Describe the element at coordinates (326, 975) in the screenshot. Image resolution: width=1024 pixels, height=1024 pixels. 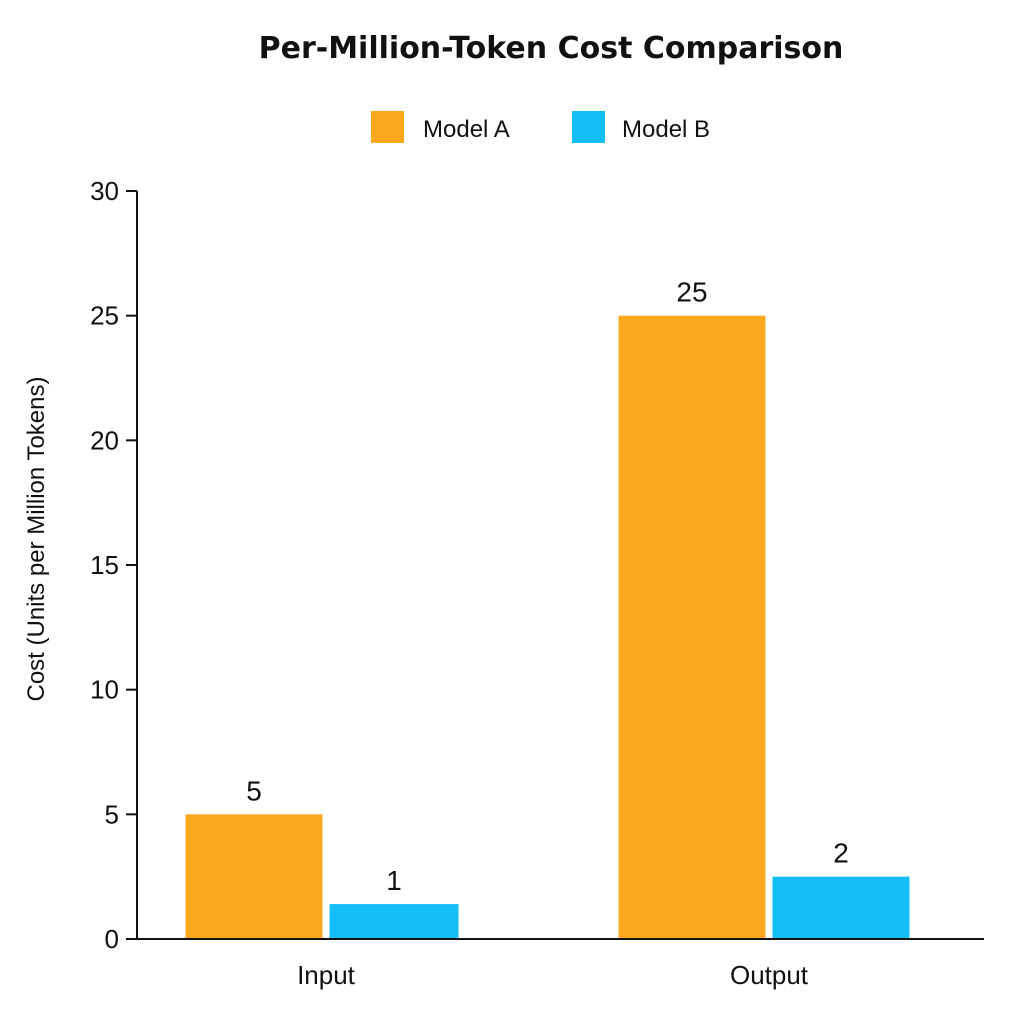
I see `x-category-label: Input` at that location.